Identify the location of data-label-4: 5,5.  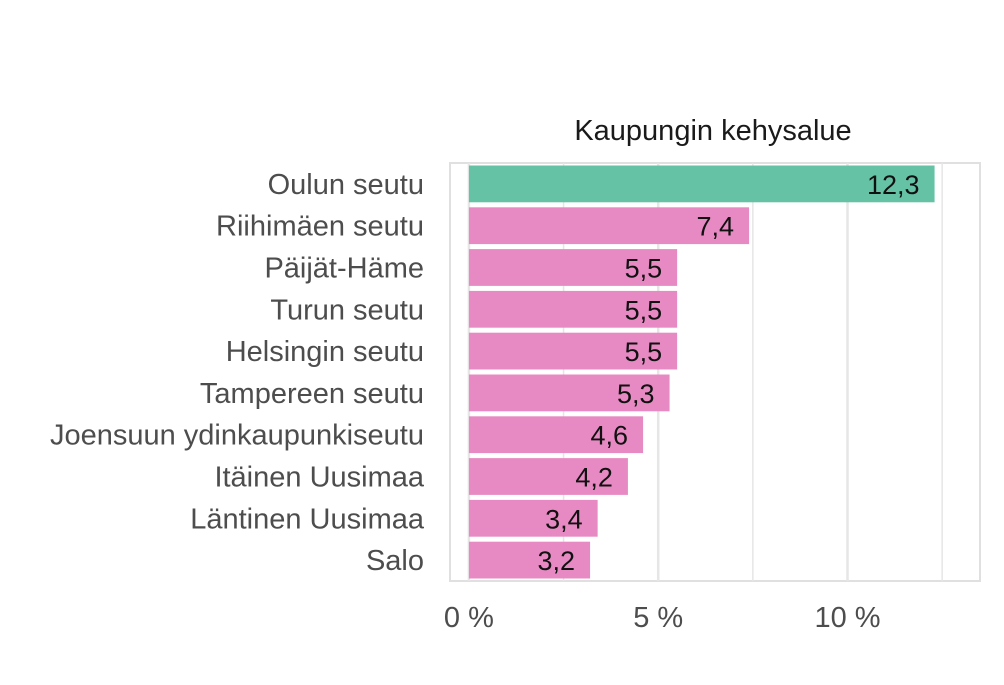
(644, 352).